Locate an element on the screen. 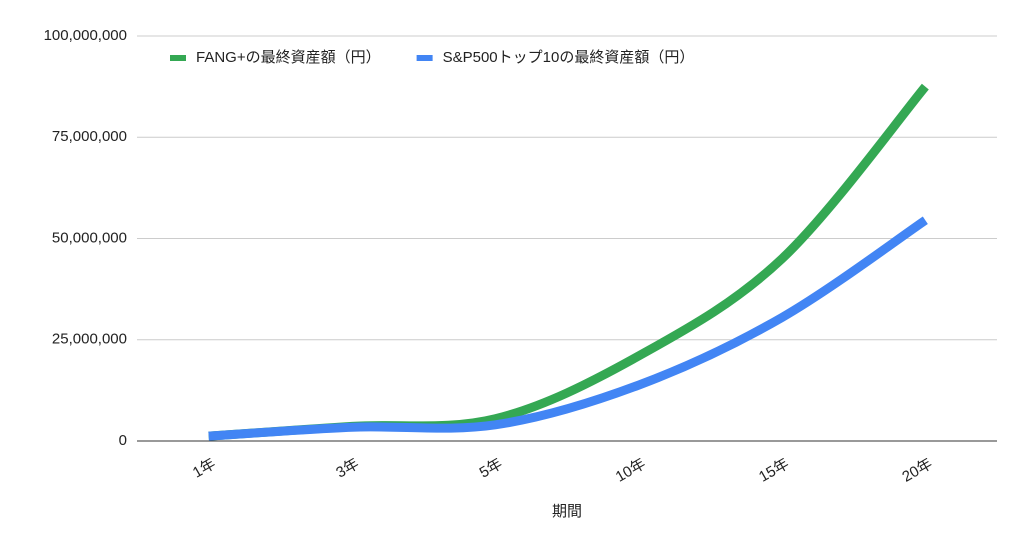 This screenshot has height=554, width=1024. y-tick-label: 75,000,000 is located at coordinates (89, 136).